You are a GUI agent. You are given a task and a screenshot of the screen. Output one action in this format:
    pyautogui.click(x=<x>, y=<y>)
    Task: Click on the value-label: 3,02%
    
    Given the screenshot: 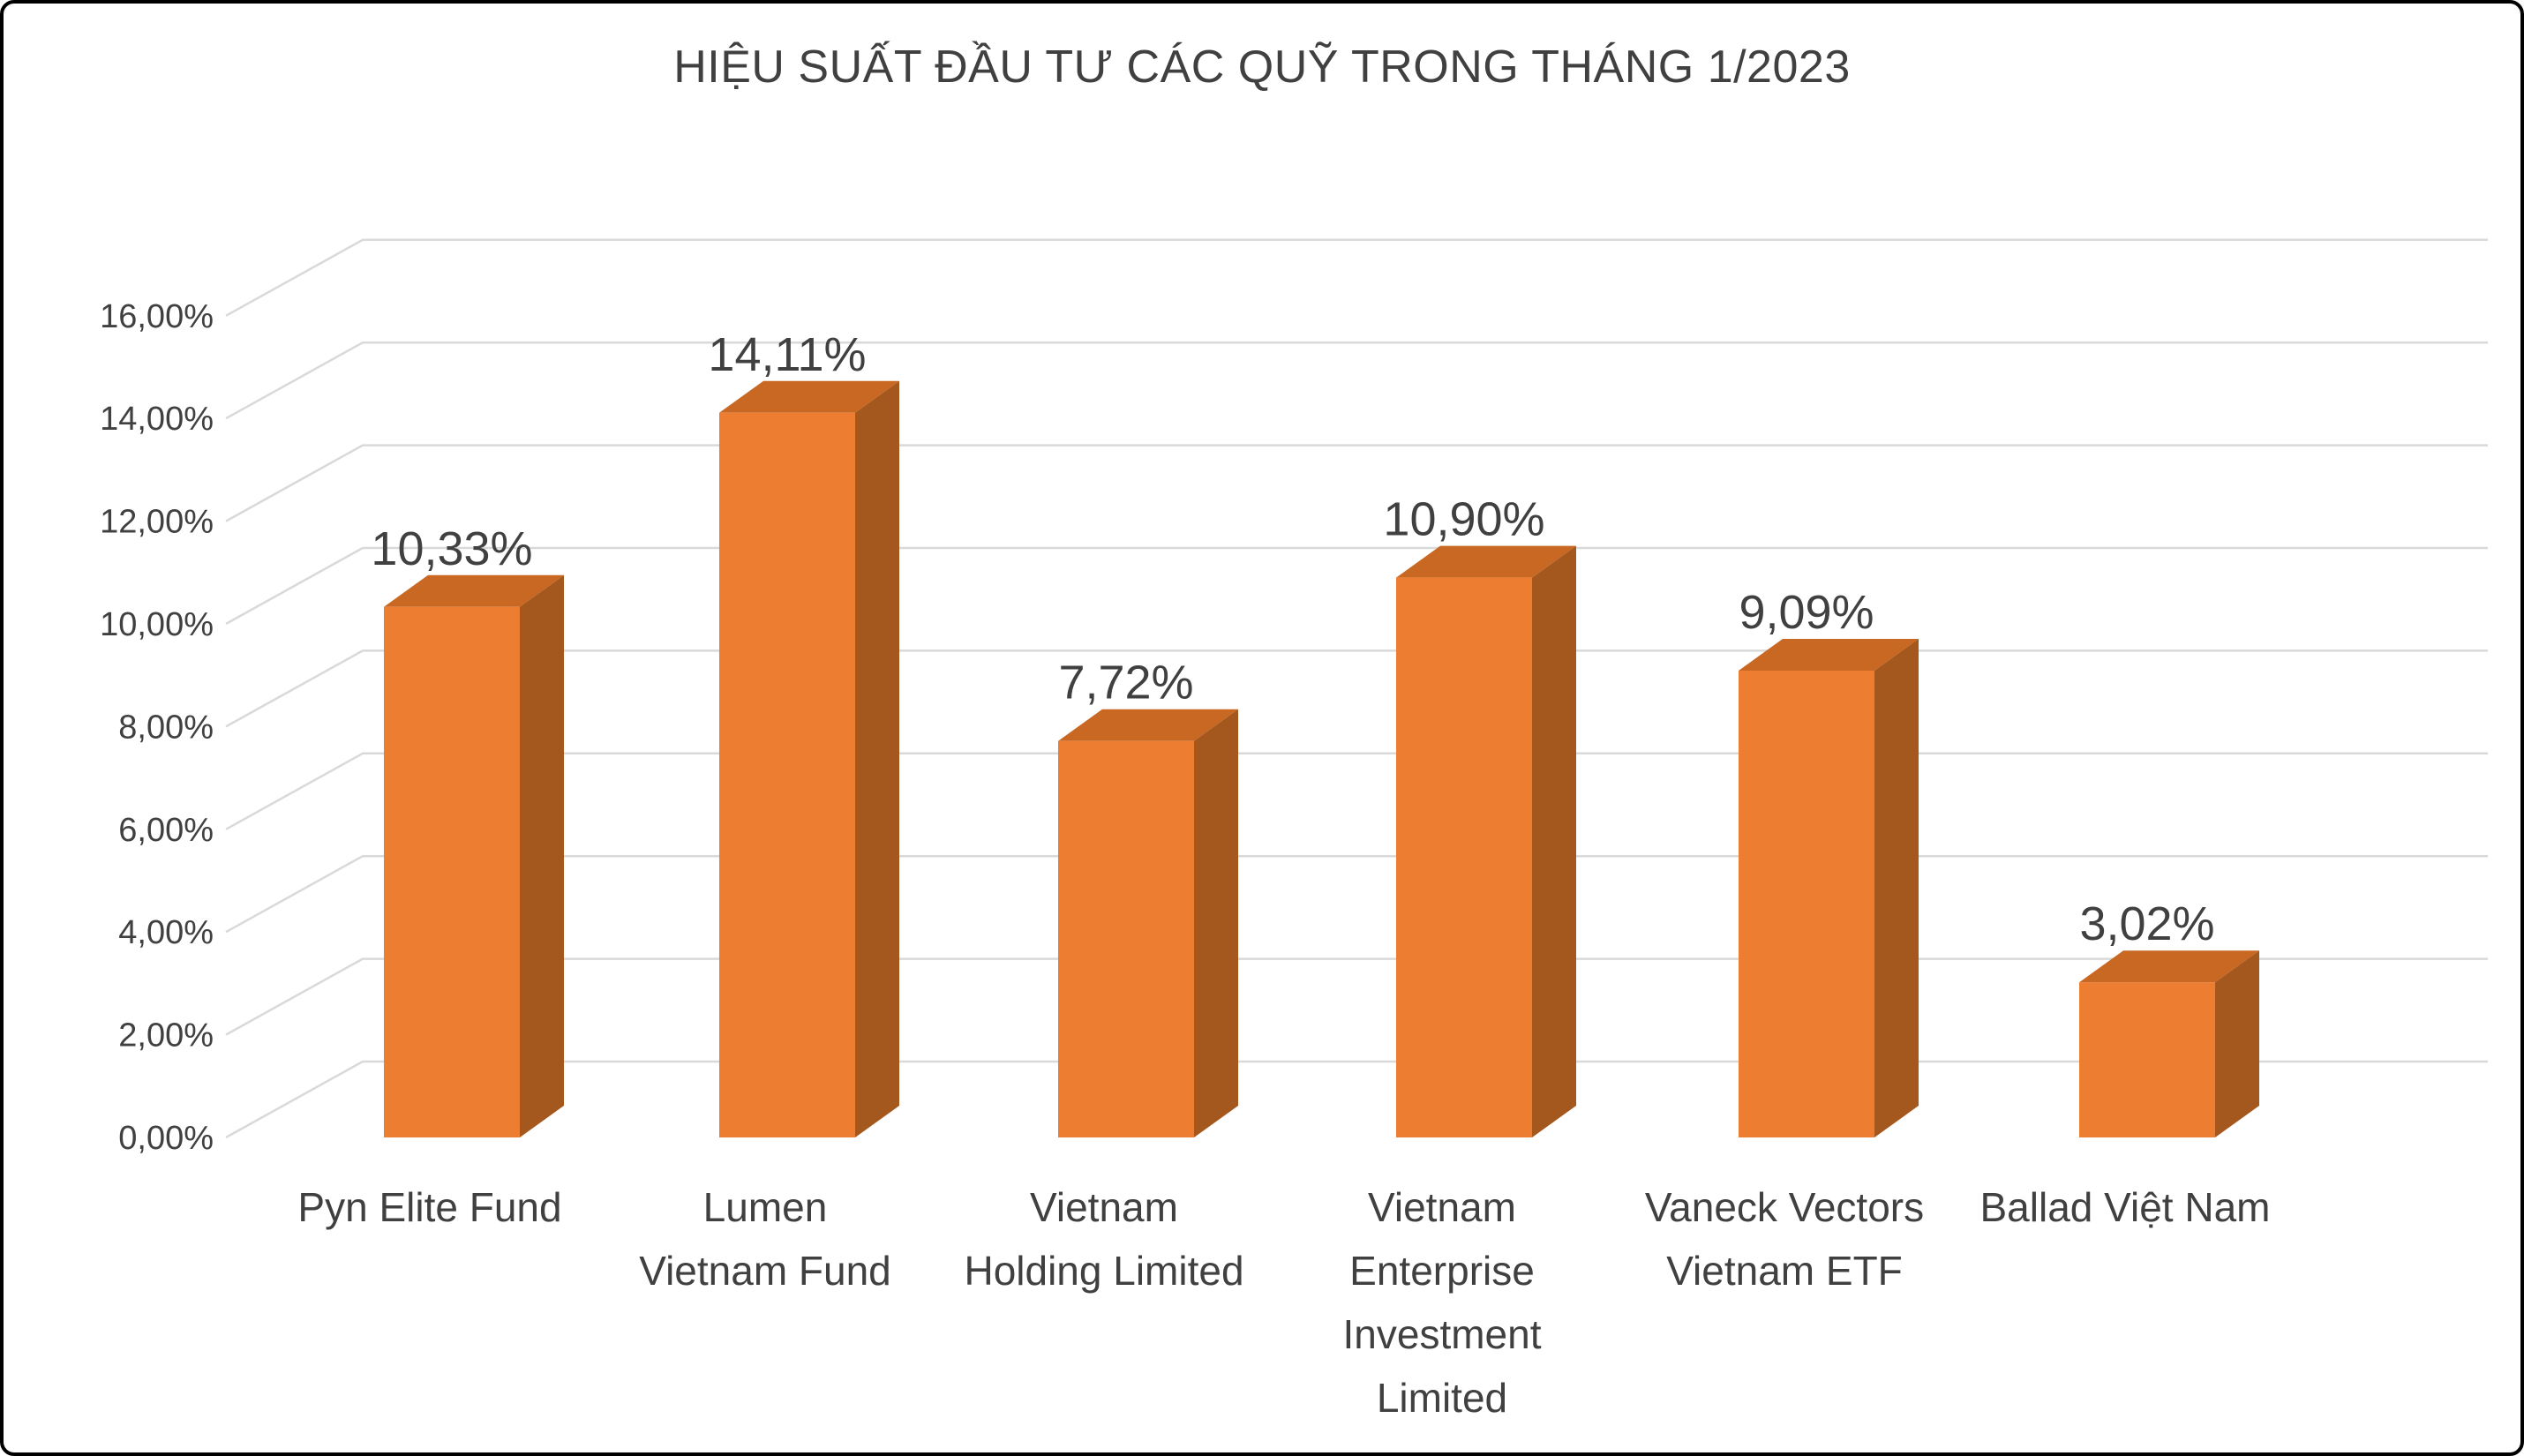 What is the action you would take?
    pyautogui.click(x=2146, y=923)
    